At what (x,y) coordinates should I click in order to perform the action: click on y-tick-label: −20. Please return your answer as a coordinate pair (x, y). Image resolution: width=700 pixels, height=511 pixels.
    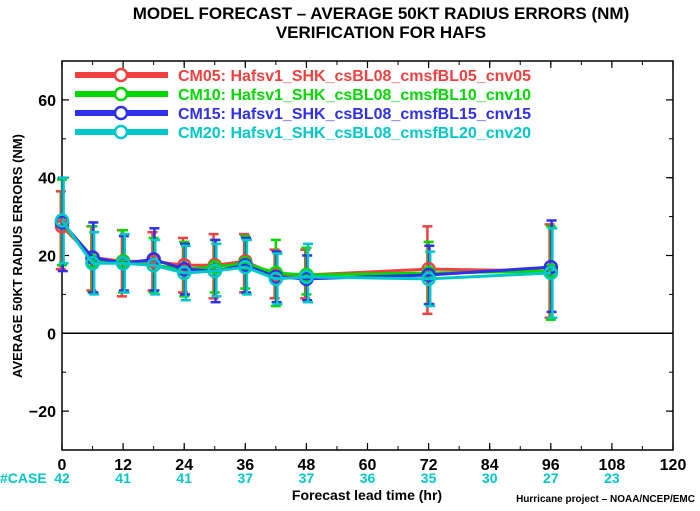
    Looking at the image, I should click on (42, 412).